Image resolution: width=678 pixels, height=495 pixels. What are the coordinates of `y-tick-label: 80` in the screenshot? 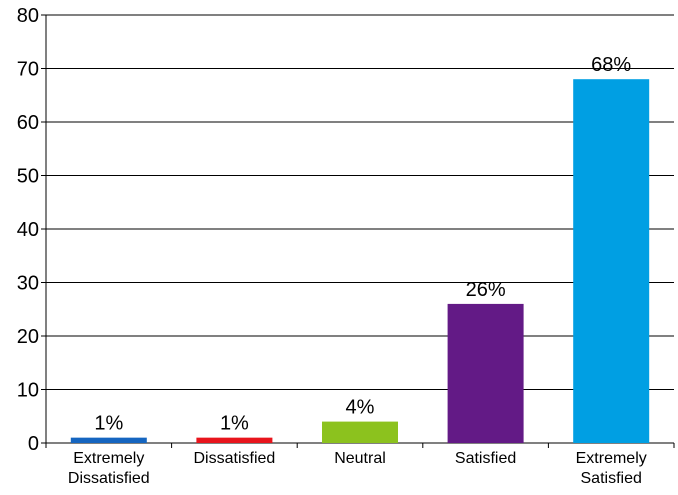 It's located at (28, 16).